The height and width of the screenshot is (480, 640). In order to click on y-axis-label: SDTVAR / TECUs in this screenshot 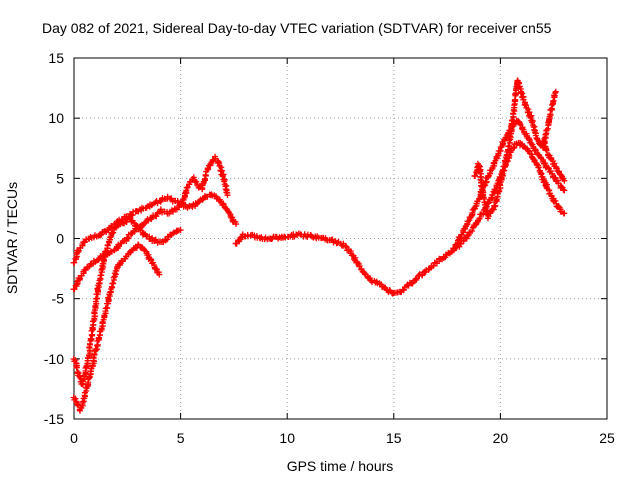, I will do `click(12, 238)`.